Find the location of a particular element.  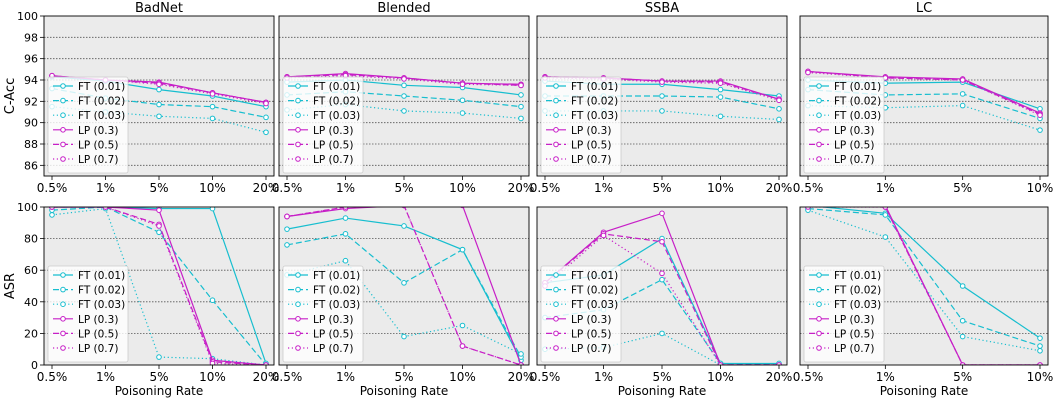

x-tick-label: 5% is located at coordinates (661, 377).